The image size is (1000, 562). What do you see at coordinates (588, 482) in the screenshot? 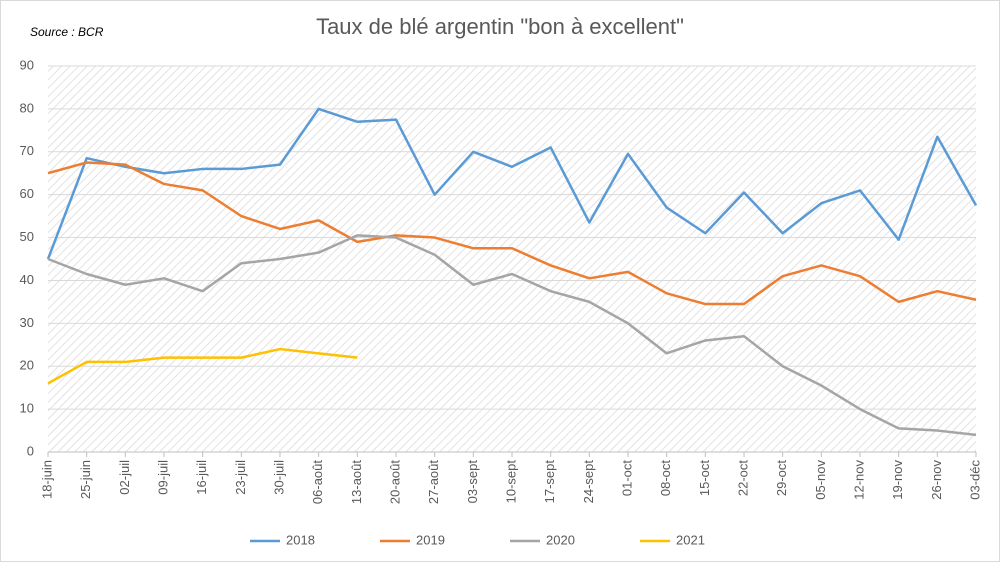
I see `x-tick-label: 24-sept` at bounding box center [588, 482].